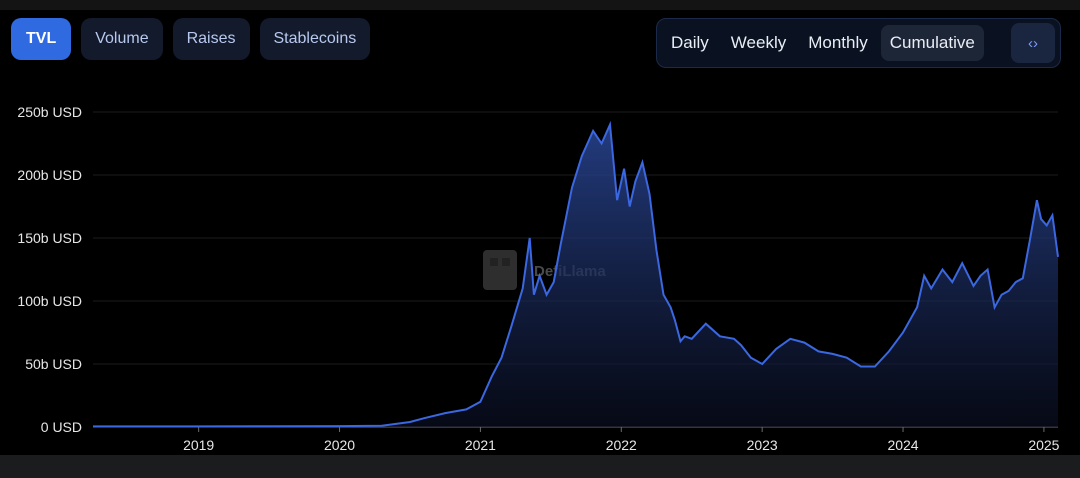  Describe the element at coordinates (49, 175) in the screenshot. I see `y-tick-label: 200b USD` at that location.